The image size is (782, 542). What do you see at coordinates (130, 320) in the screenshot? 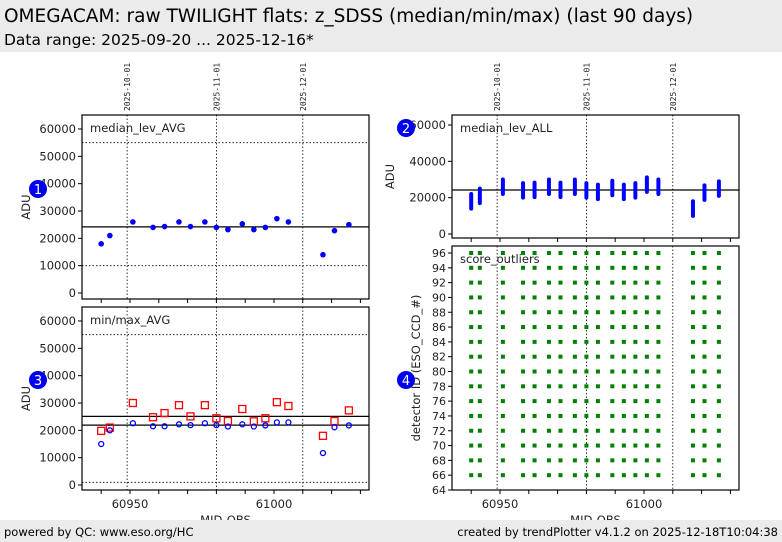
I see `panel-title: min/max_AVG` at bounding box center [130, 320].